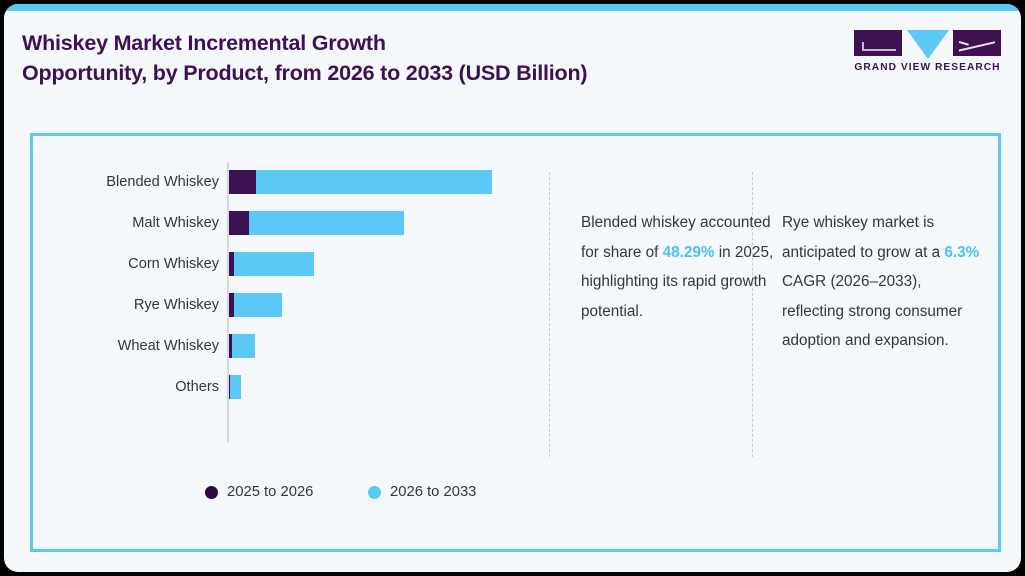 The image size is (1025, 576). I want to click on chart-row: Rye Whiskey, so click(288, 305).